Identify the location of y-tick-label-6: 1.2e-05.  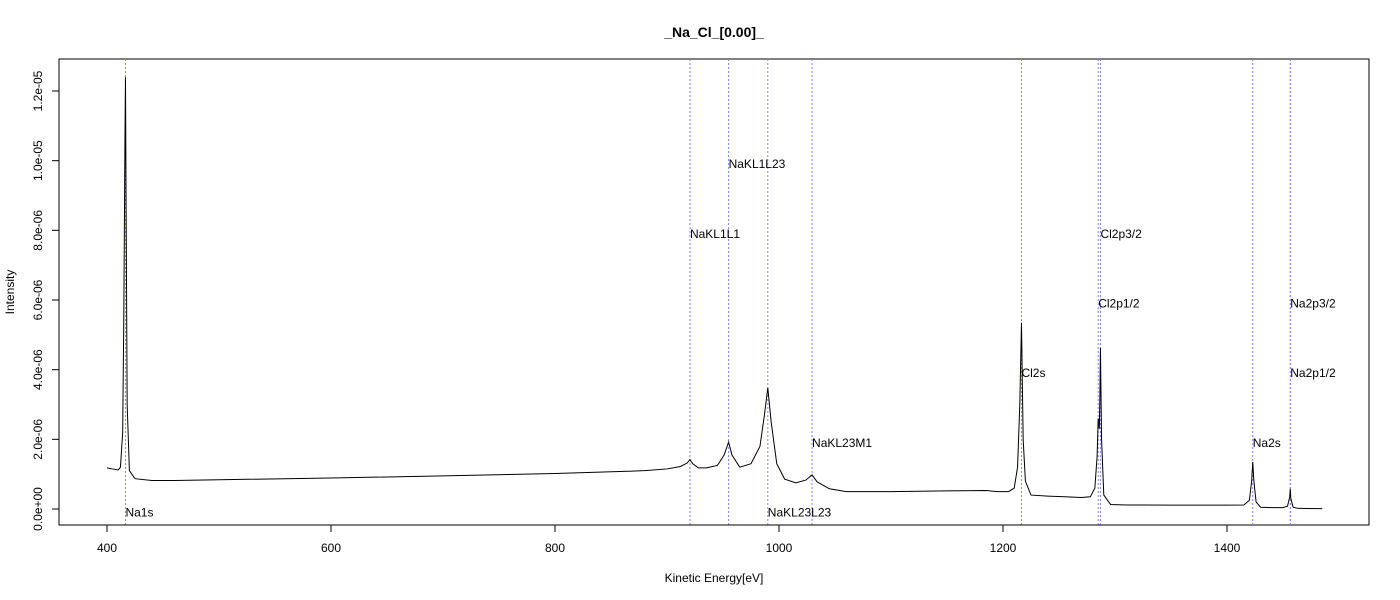
(38, 90).